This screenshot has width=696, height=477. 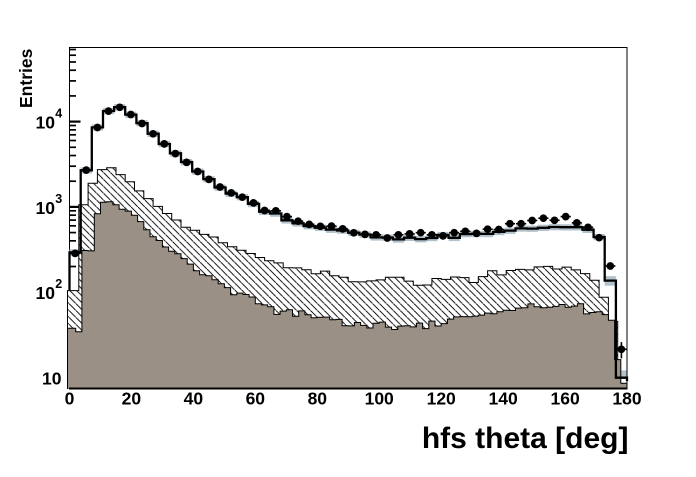 I want to click on svg-text: 80, so click(x=318, y=399).